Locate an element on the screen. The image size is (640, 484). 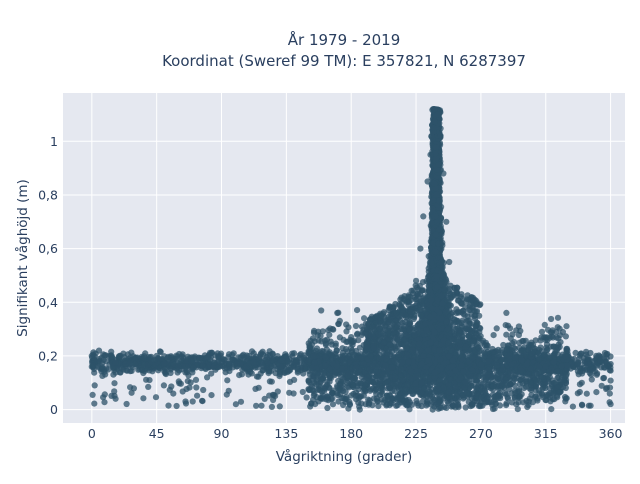
x-tick-label: 90 is located at coordinates (222, 433).